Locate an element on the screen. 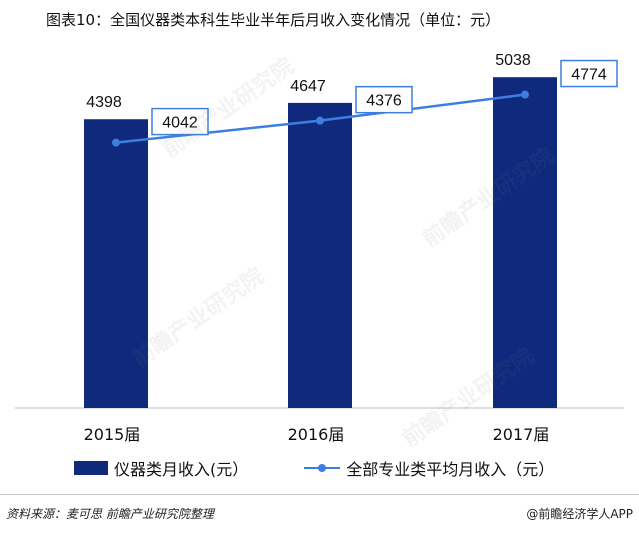  line-value-label: 4042 is located at coordinates (180, 123).